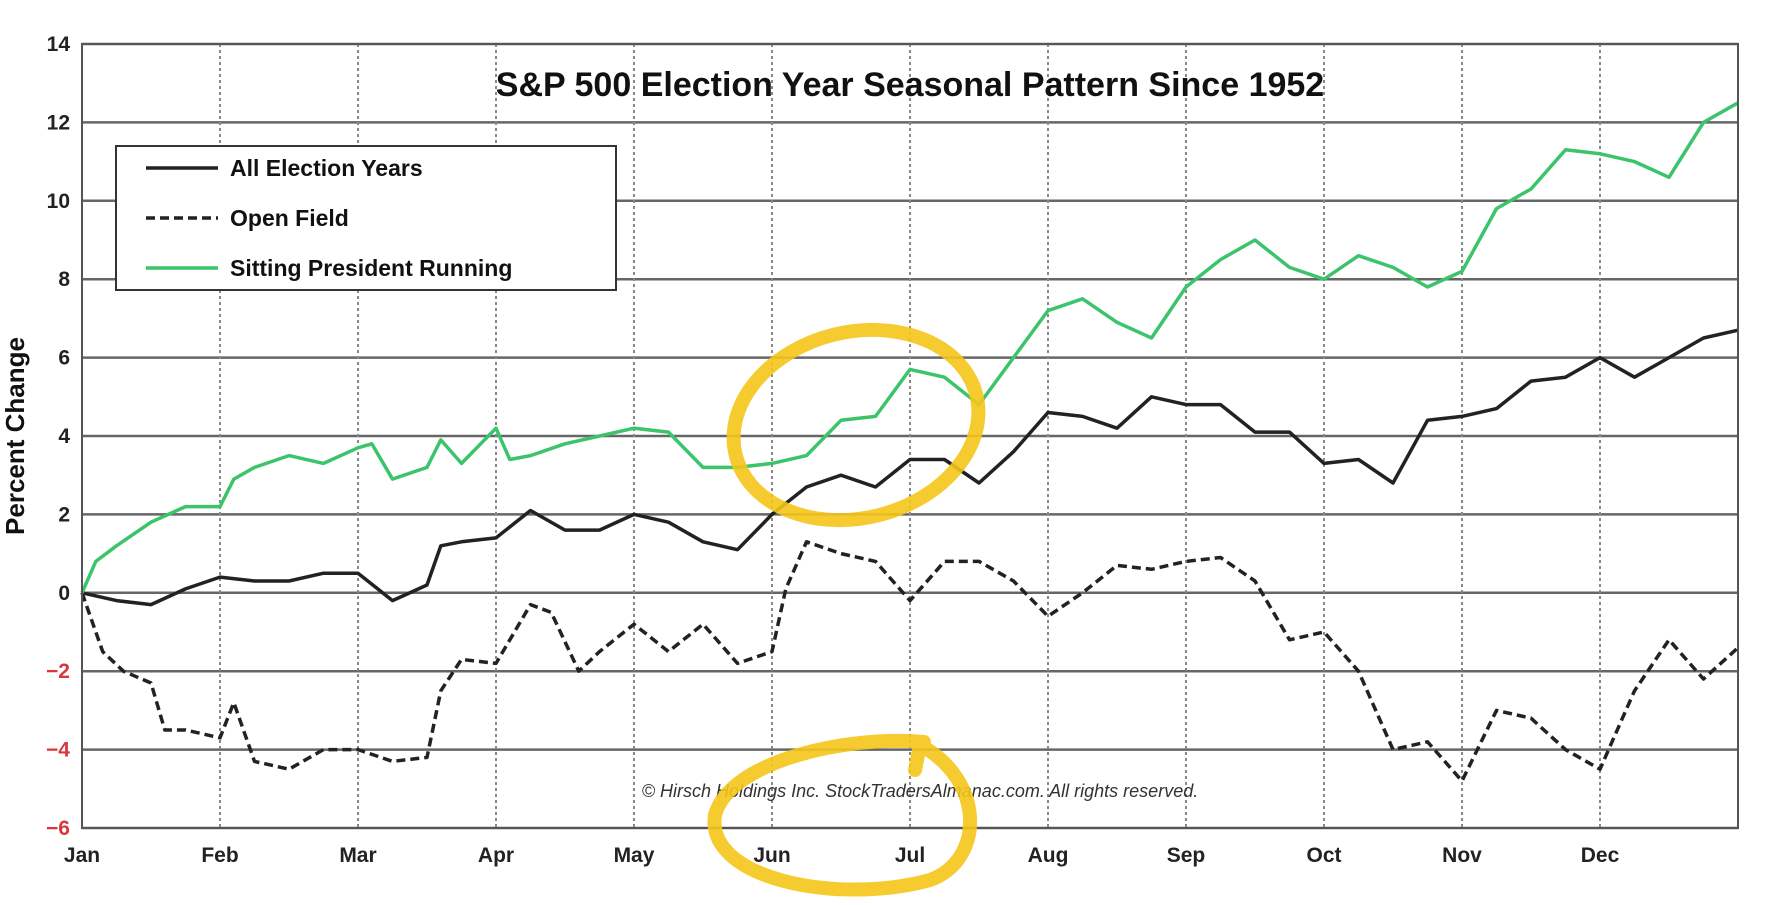 The height and width of the screenshot is (905, 1775). I want to click on y-tick-label: −4, so click(58, 750).